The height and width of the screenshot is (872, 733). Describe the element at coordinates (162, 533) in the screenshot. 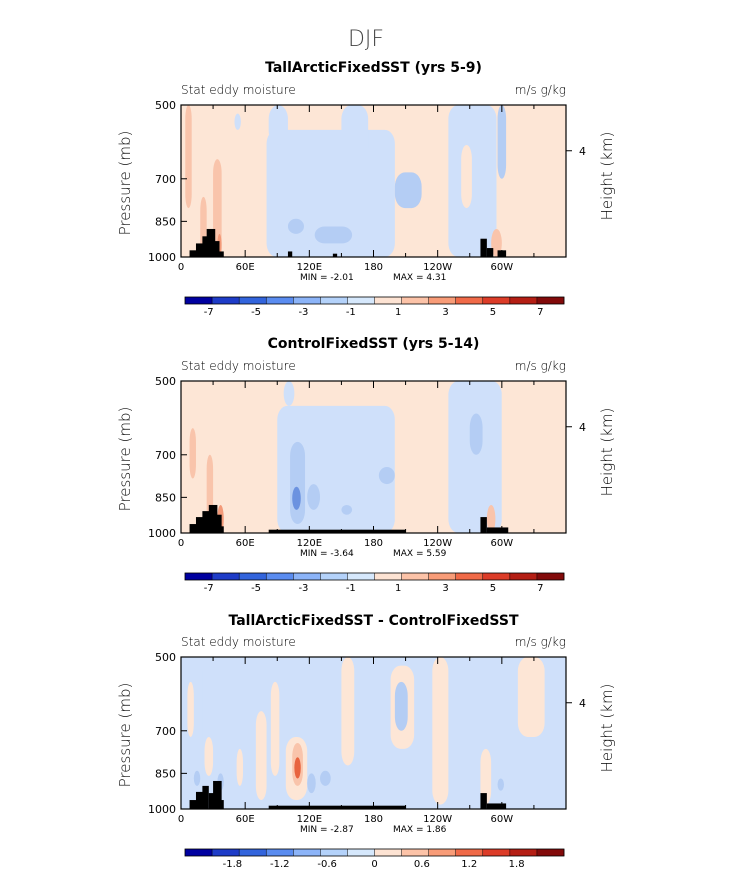

I see `y-tick-label: 1000` at that location.